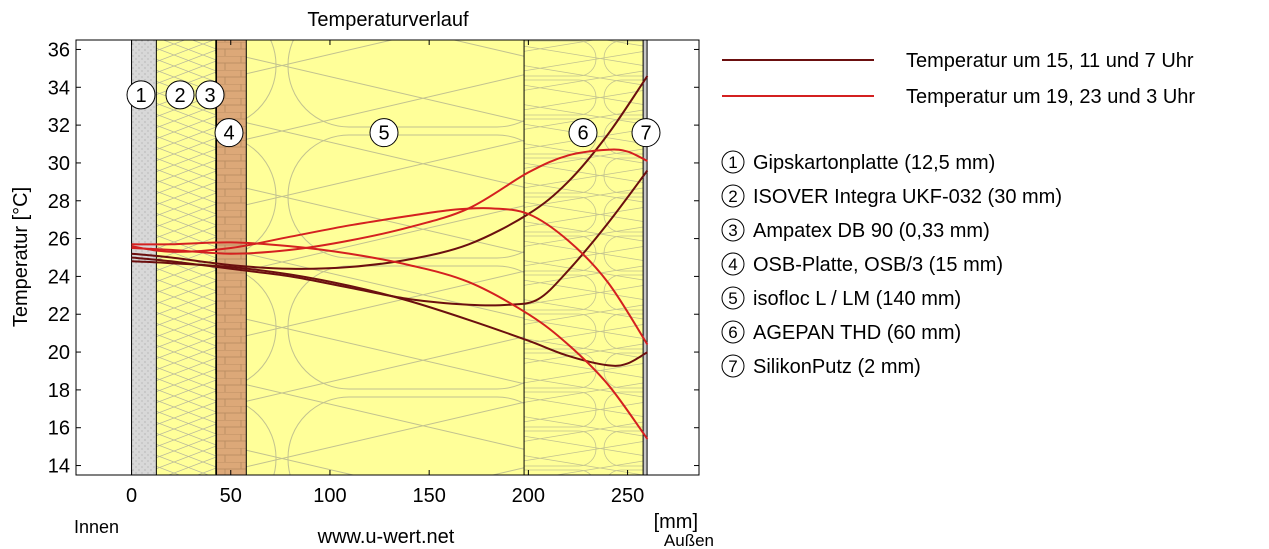 This screenshot has height=549, width=1269. Describe the element at coordinates (878, 265) in the screenshot. I see `layer-legend-4-label: OSB-Platte, OSB/3 (15 mm)` at that location.